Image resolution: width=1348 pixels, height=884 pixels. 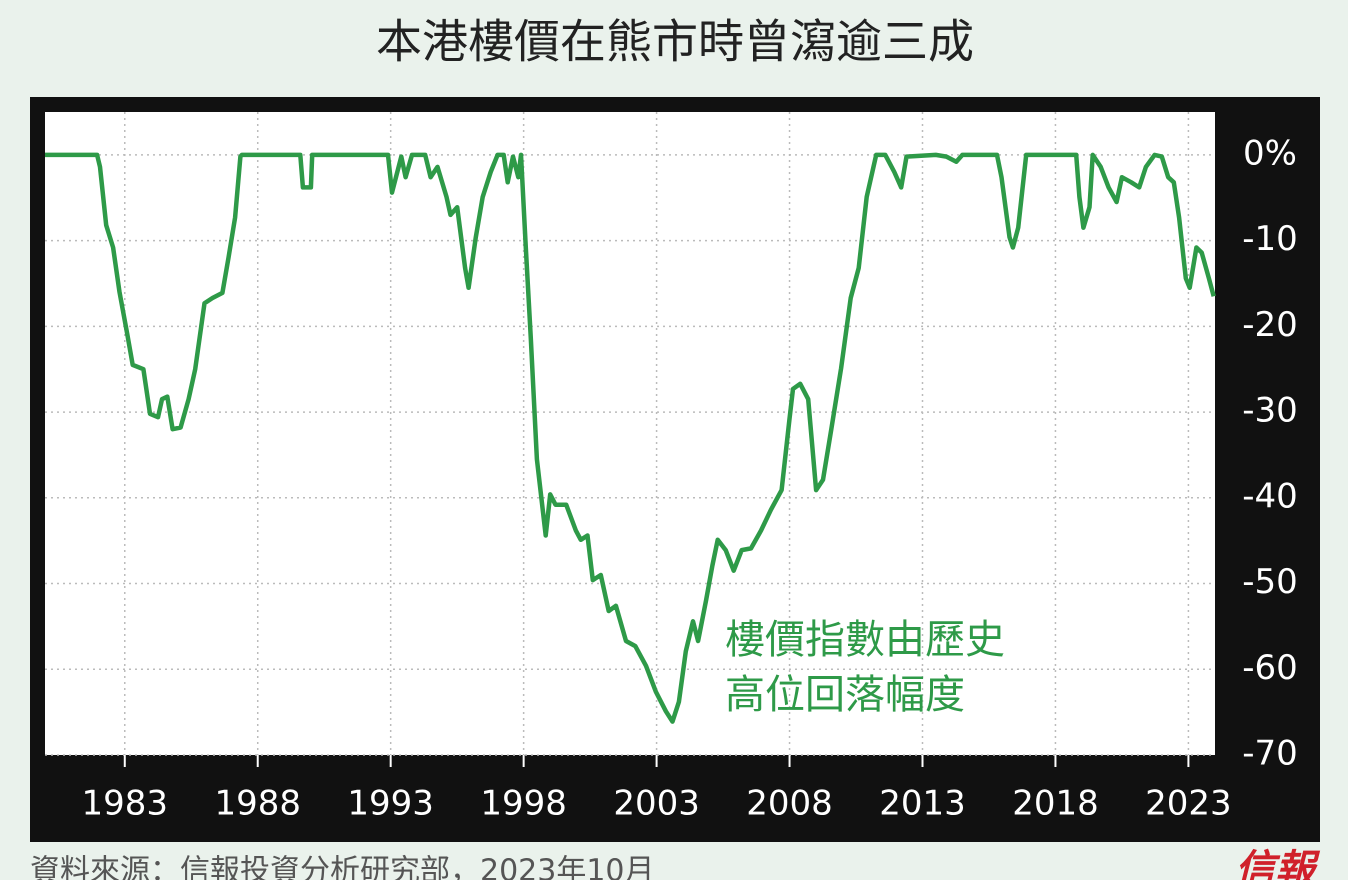 I want to click on x-tick-label: 2003, so click(x=656, y=804).